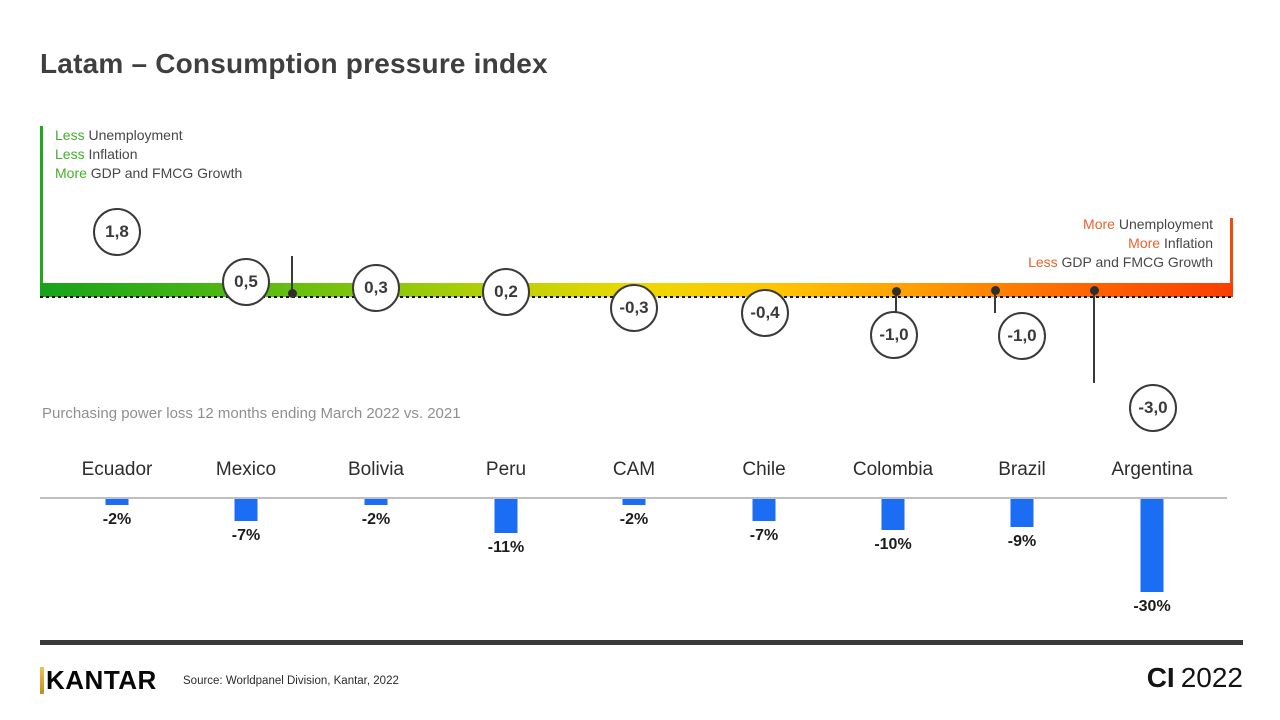  Describe the element at coordinates (117, 469) in the screenshot. I see `country-label-ecuador: Ecuador` at that location.